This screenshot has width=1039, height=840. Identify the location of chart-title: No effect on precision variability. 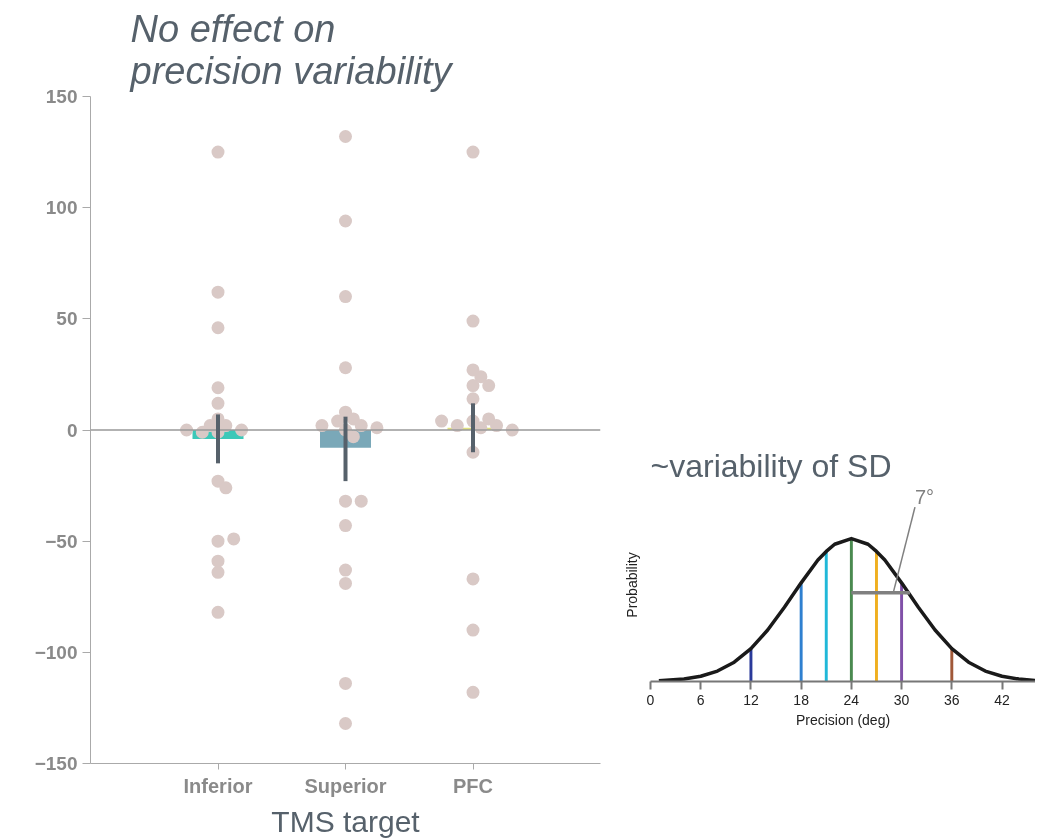
(291, 49).